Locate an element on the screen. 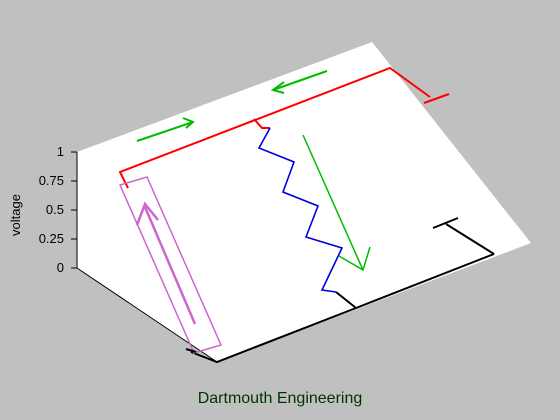 This screenshot has width=560, height=420. high-voltage-right-lead is located at coordinates (436, 98).